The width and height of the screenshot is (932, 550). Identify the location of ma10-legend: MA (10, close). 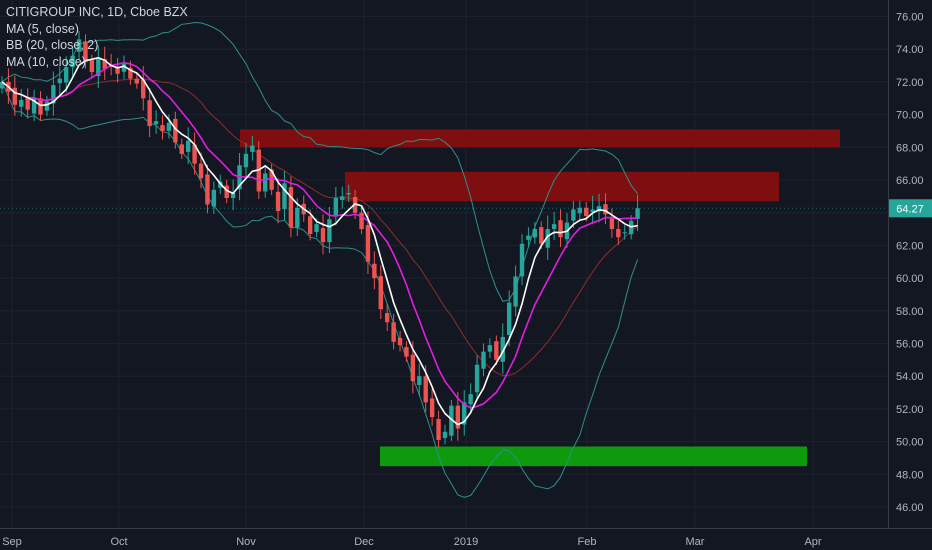
(46, 61).